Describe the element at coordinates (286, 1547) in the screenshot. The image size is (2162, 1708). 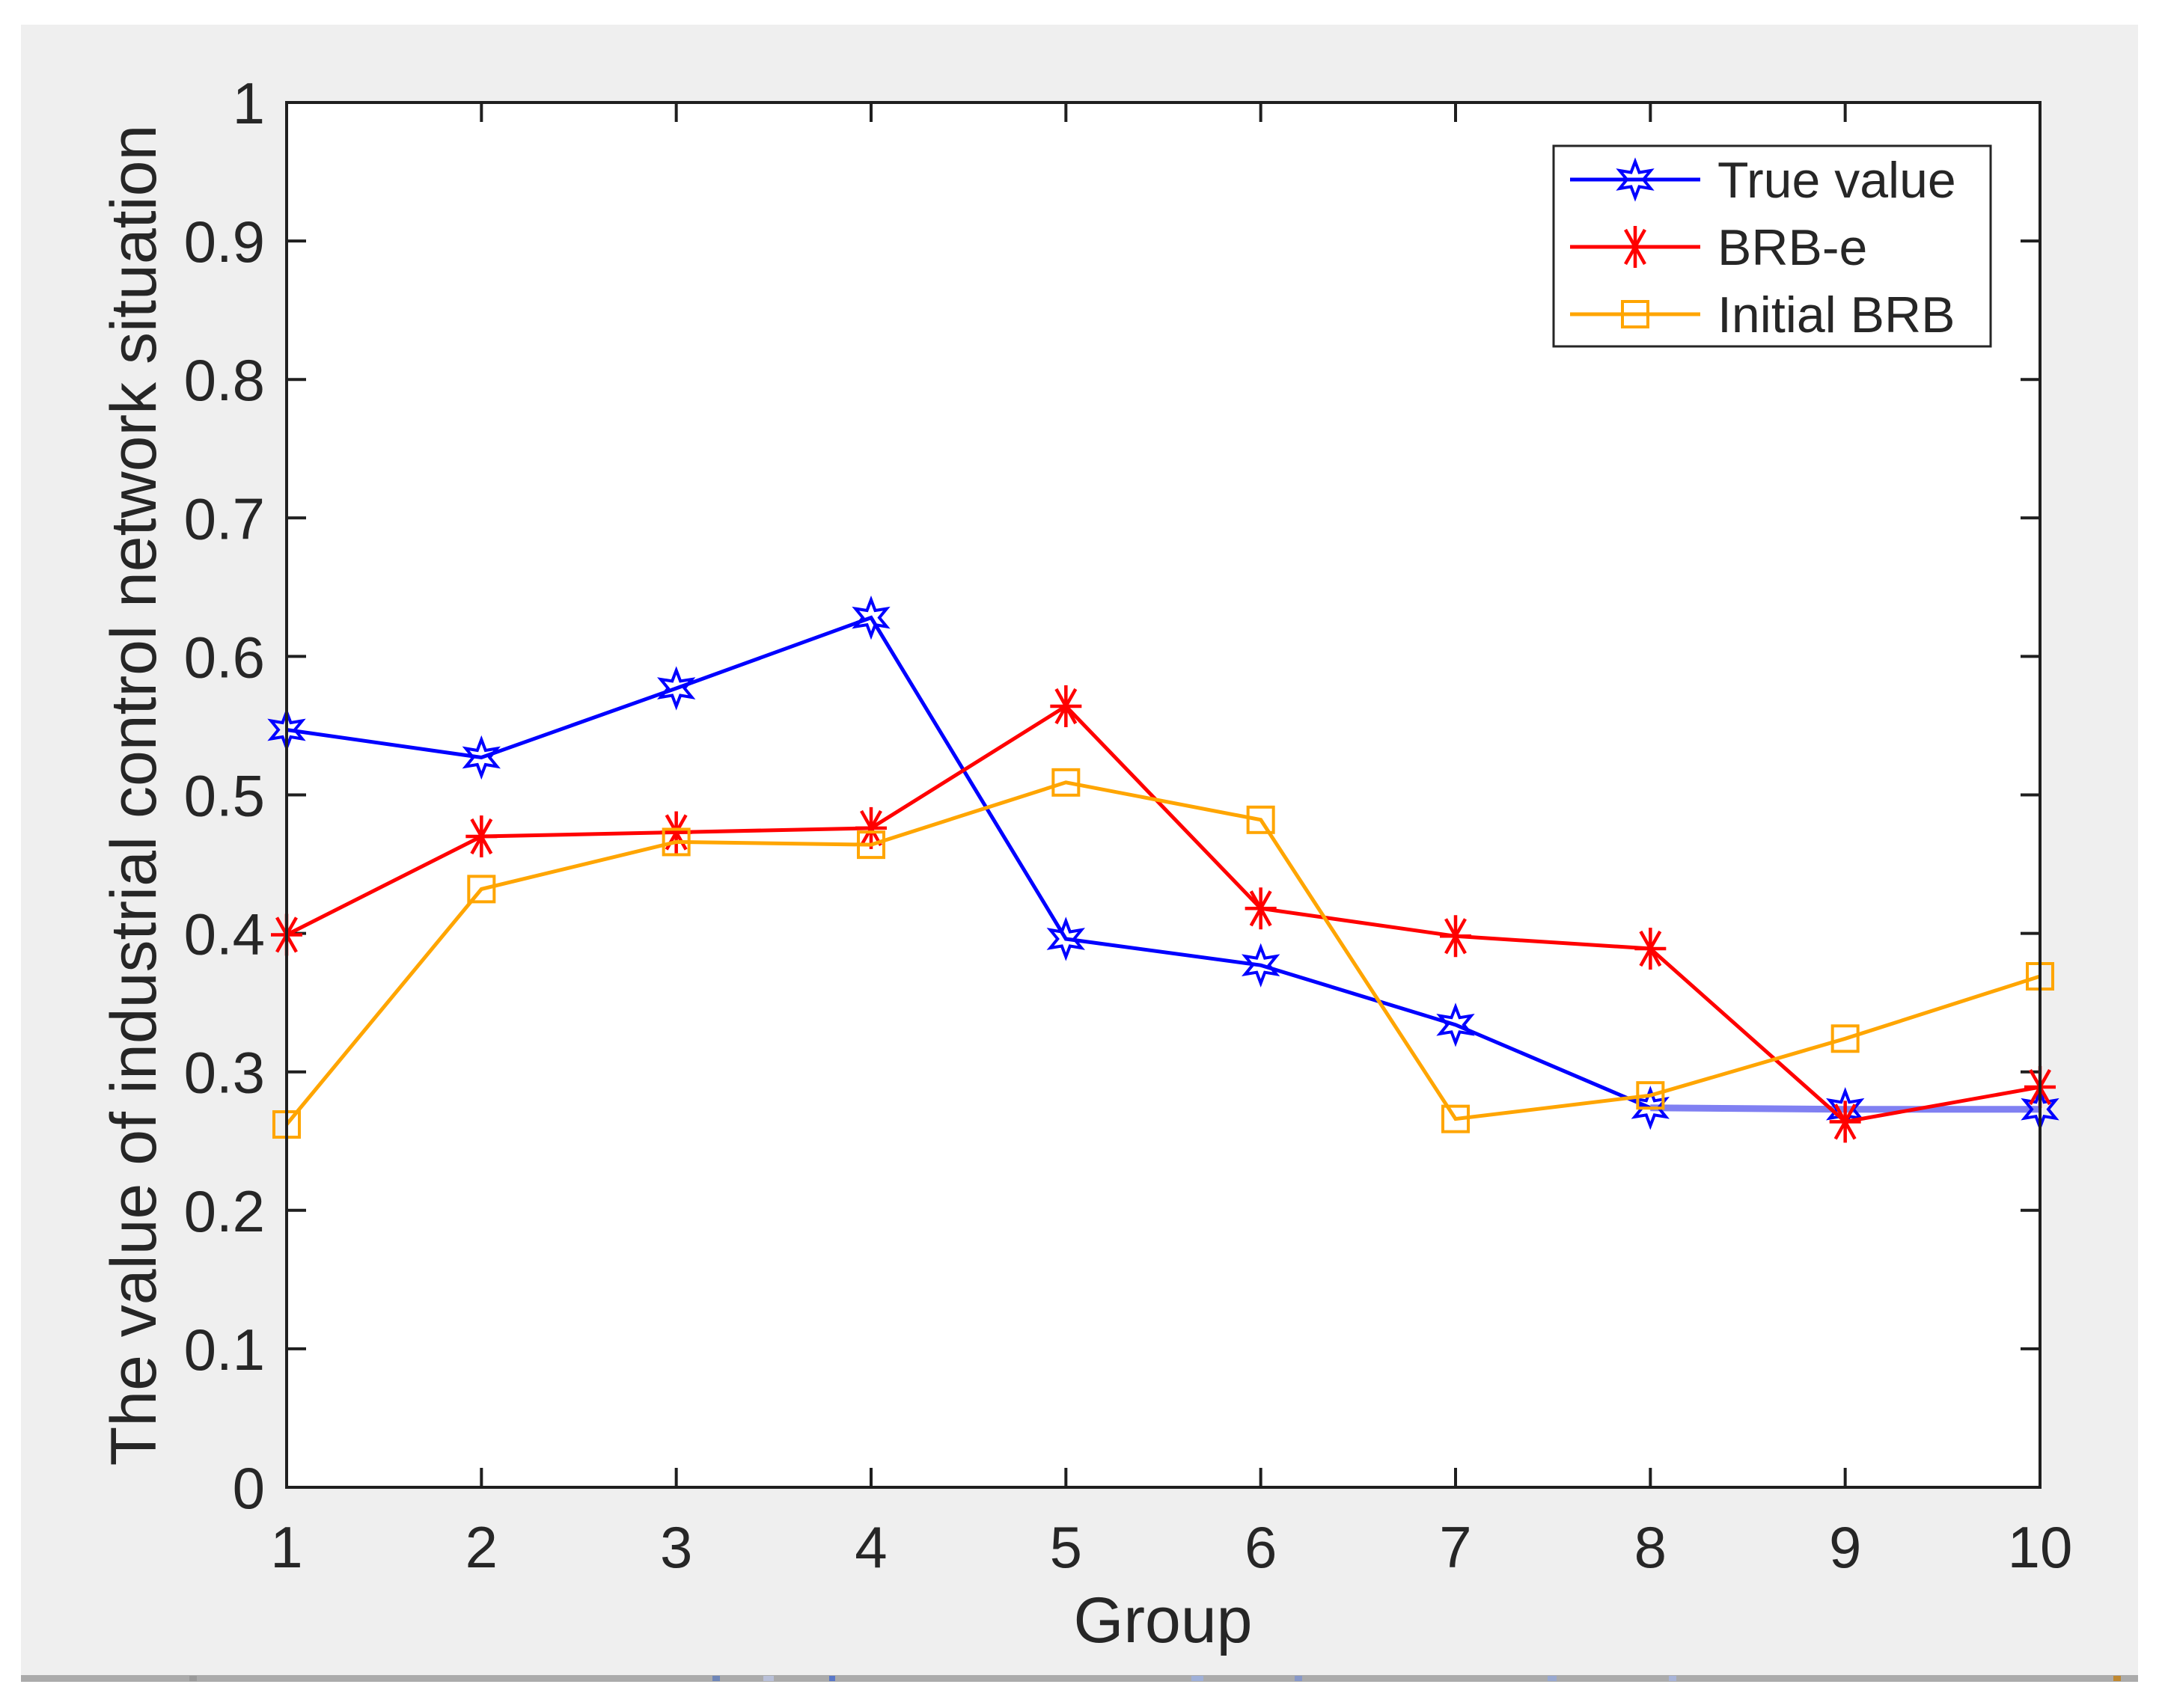
I see `x-tick-label: 1` at that location.